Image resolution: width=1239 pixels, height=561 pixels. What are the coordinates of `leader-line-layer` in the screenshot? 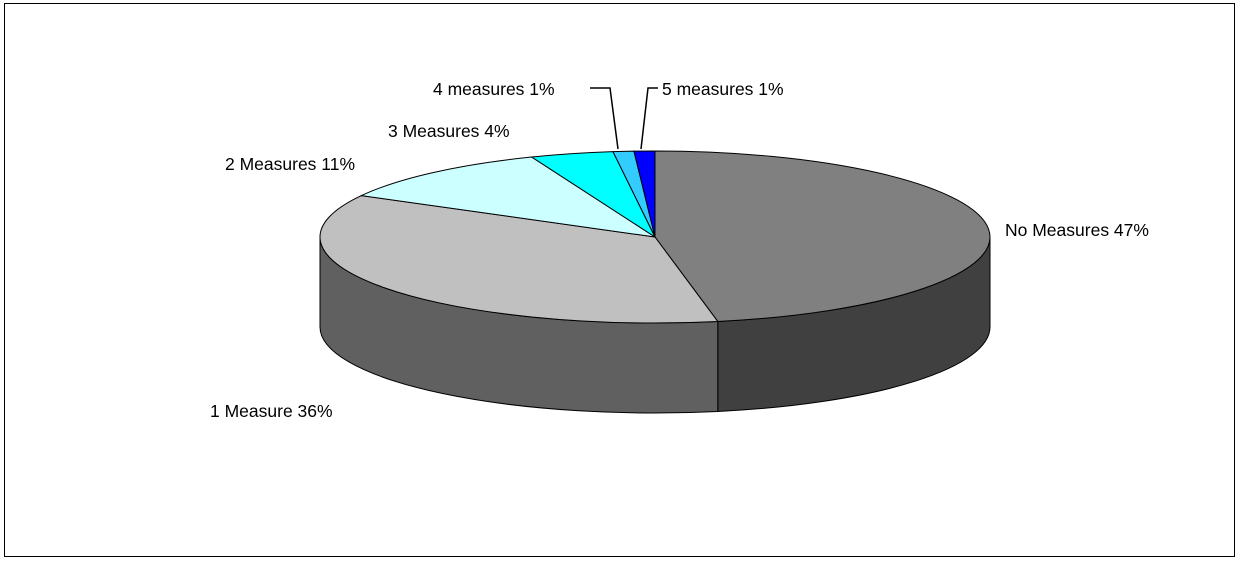 It's located at (624, 118).